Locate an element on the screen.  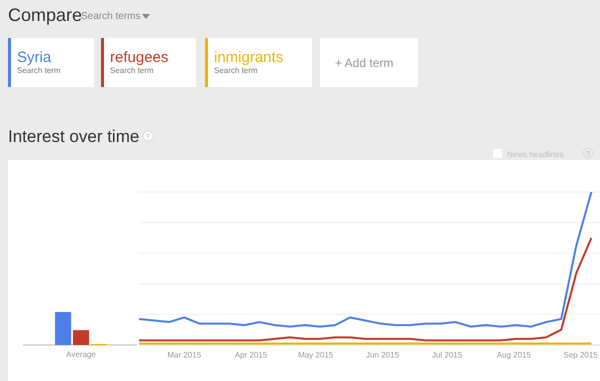
text: Syria is located at coordinates (34, 57).